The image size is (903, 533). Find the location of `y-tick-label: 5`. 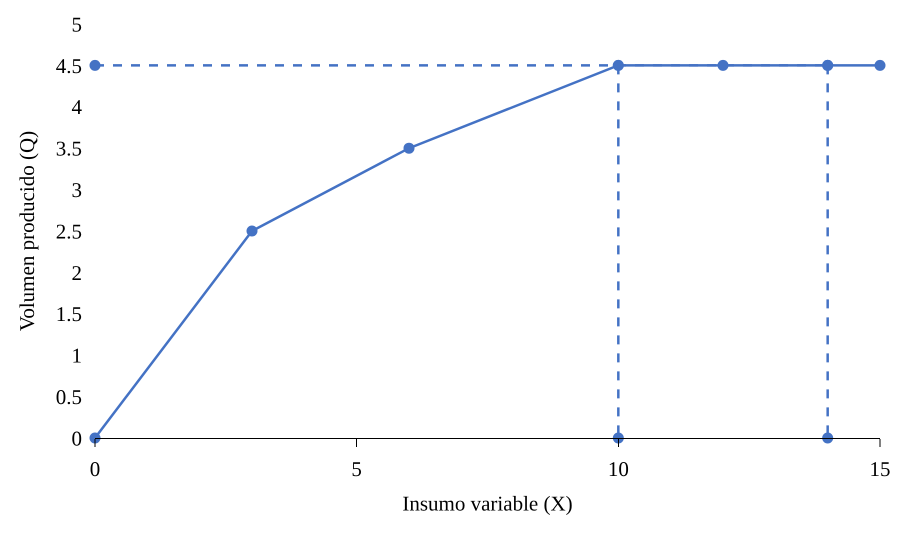

y-tick-label: 5 is located at coordinates (77, 24).